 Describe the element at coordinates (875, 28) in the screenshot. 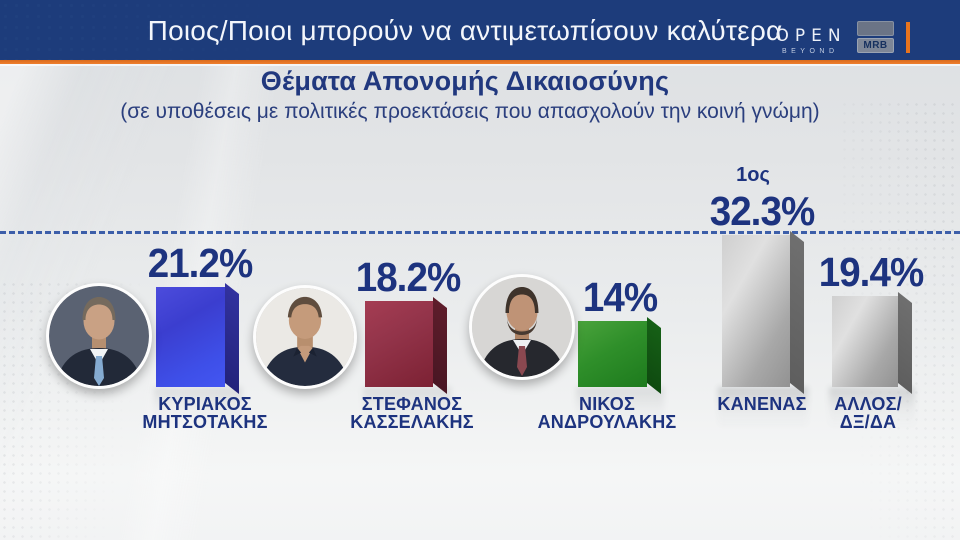

I see `mrb-logo-mark` at that location.